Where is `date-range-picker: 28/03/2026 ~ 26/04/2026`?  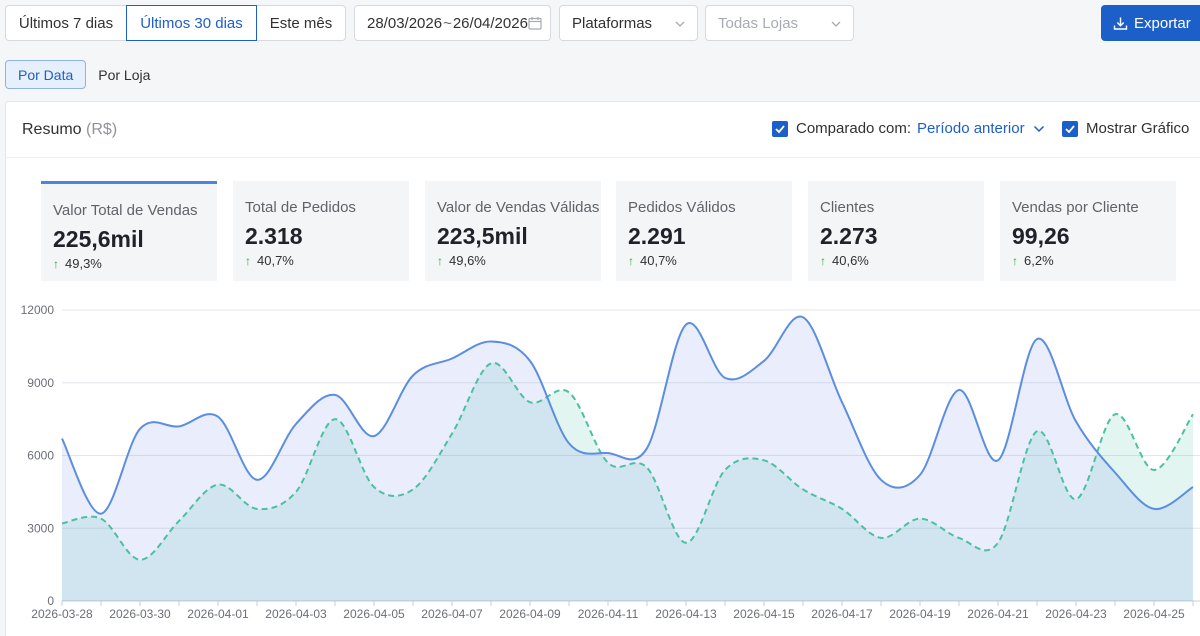 date-range-picker: 28/03/2026 ~ 26/04/2026 is located at coordinates (452, 23).